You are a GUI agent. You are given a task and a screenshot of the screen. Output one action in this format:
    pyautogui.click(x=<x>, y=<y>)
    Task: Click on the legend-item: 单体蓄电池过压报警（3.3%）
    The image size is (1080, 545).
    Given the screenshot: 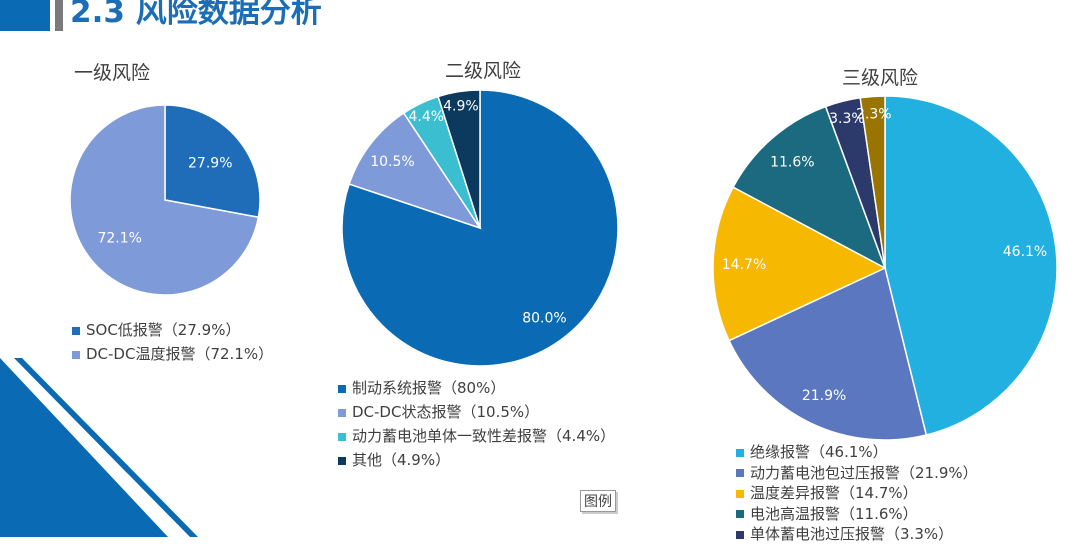 What is the action you would take?
    pyautogui.click(x=857, y=534)
    